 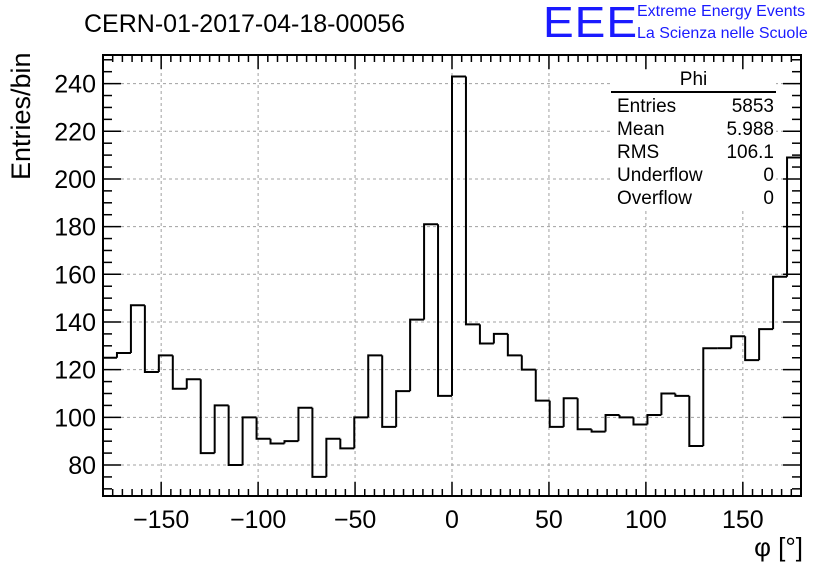 What do you see at coordinates (693, 129) in the screenshot?
I see `stats-row-mean: Mean 5.988` at bounding box center [693, 129].